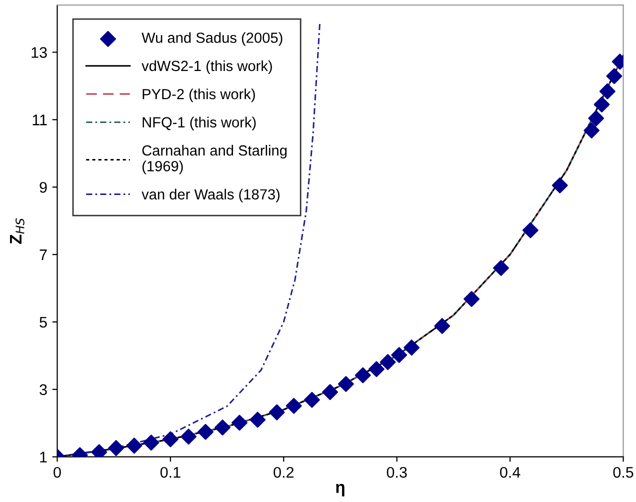 The height and width of the screenshot is (502, 636). Describe the element at coordinates (17, 231) in the screenshot. I see `y-axis-title: Z$_{HS}$` at that location.